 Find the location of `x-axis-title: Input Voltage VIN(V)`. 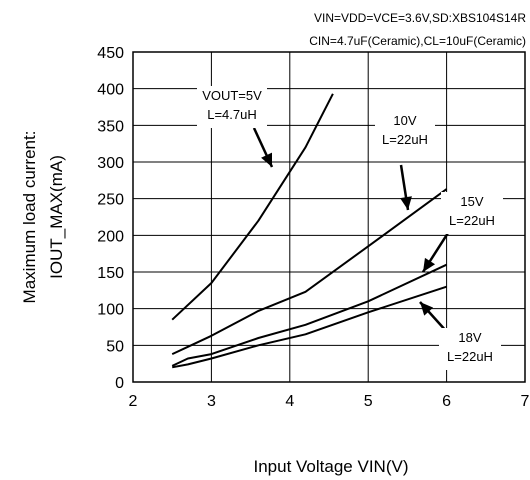

x-axis-title: Input Voltage VIN(V) is located at coordinates (331, 466).